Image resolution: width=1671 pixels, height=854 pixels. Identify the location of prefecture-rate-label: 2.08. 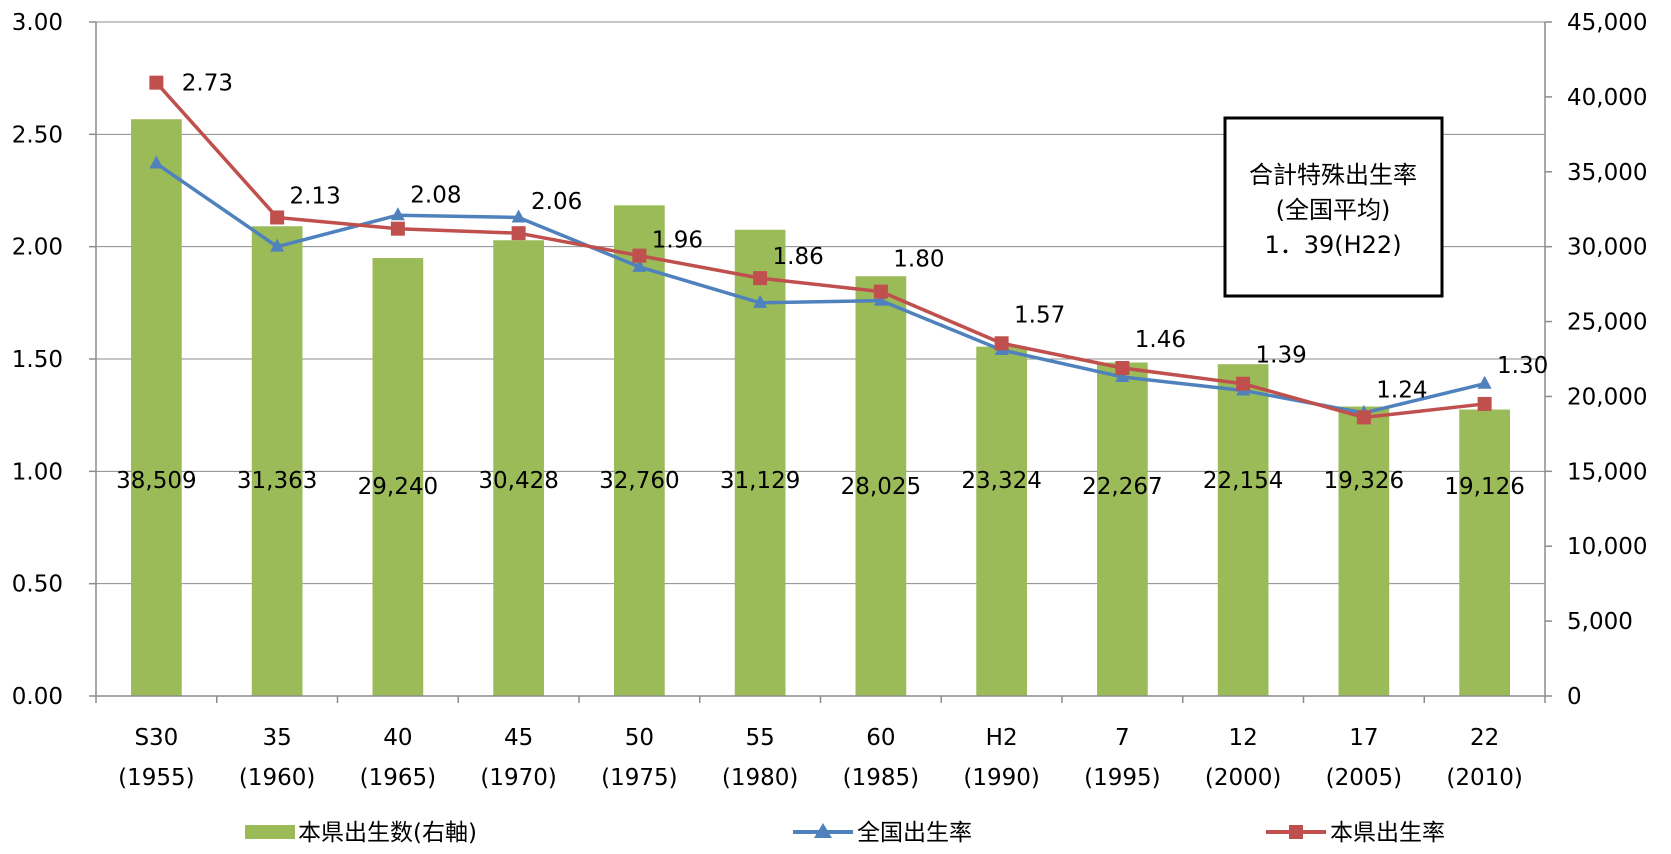
(435, 196).